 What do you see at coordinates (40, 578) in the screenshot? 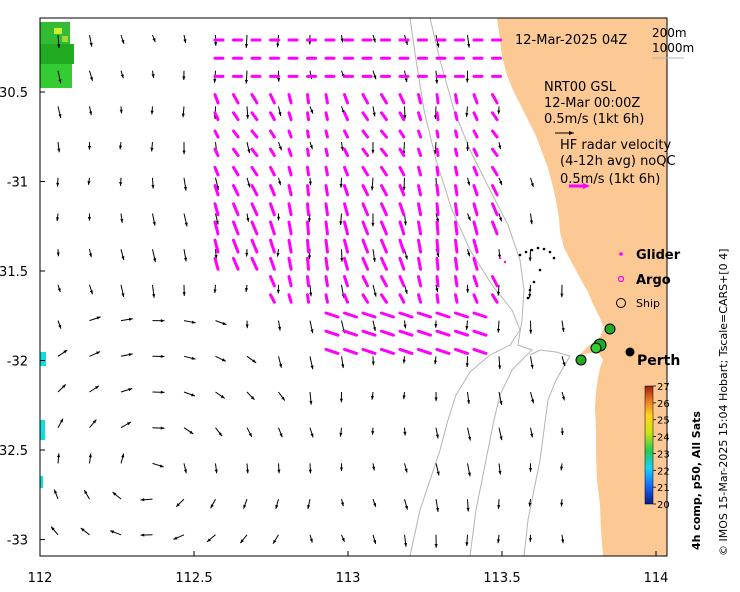
I see `x-tick-label: 112` at bounding box center [40, 578].